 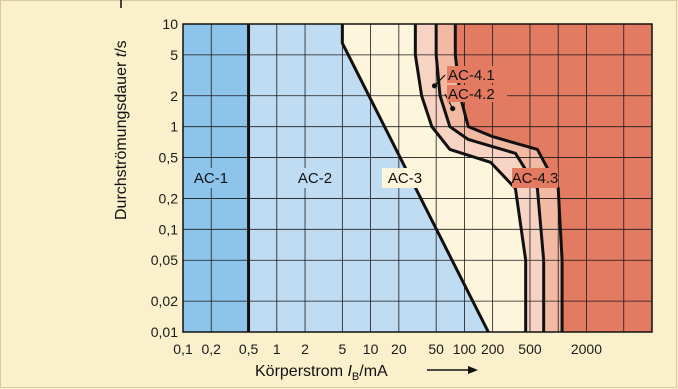 I want to click on svg-text: Körperstrom IB/mA, so click(x=321, y=373).